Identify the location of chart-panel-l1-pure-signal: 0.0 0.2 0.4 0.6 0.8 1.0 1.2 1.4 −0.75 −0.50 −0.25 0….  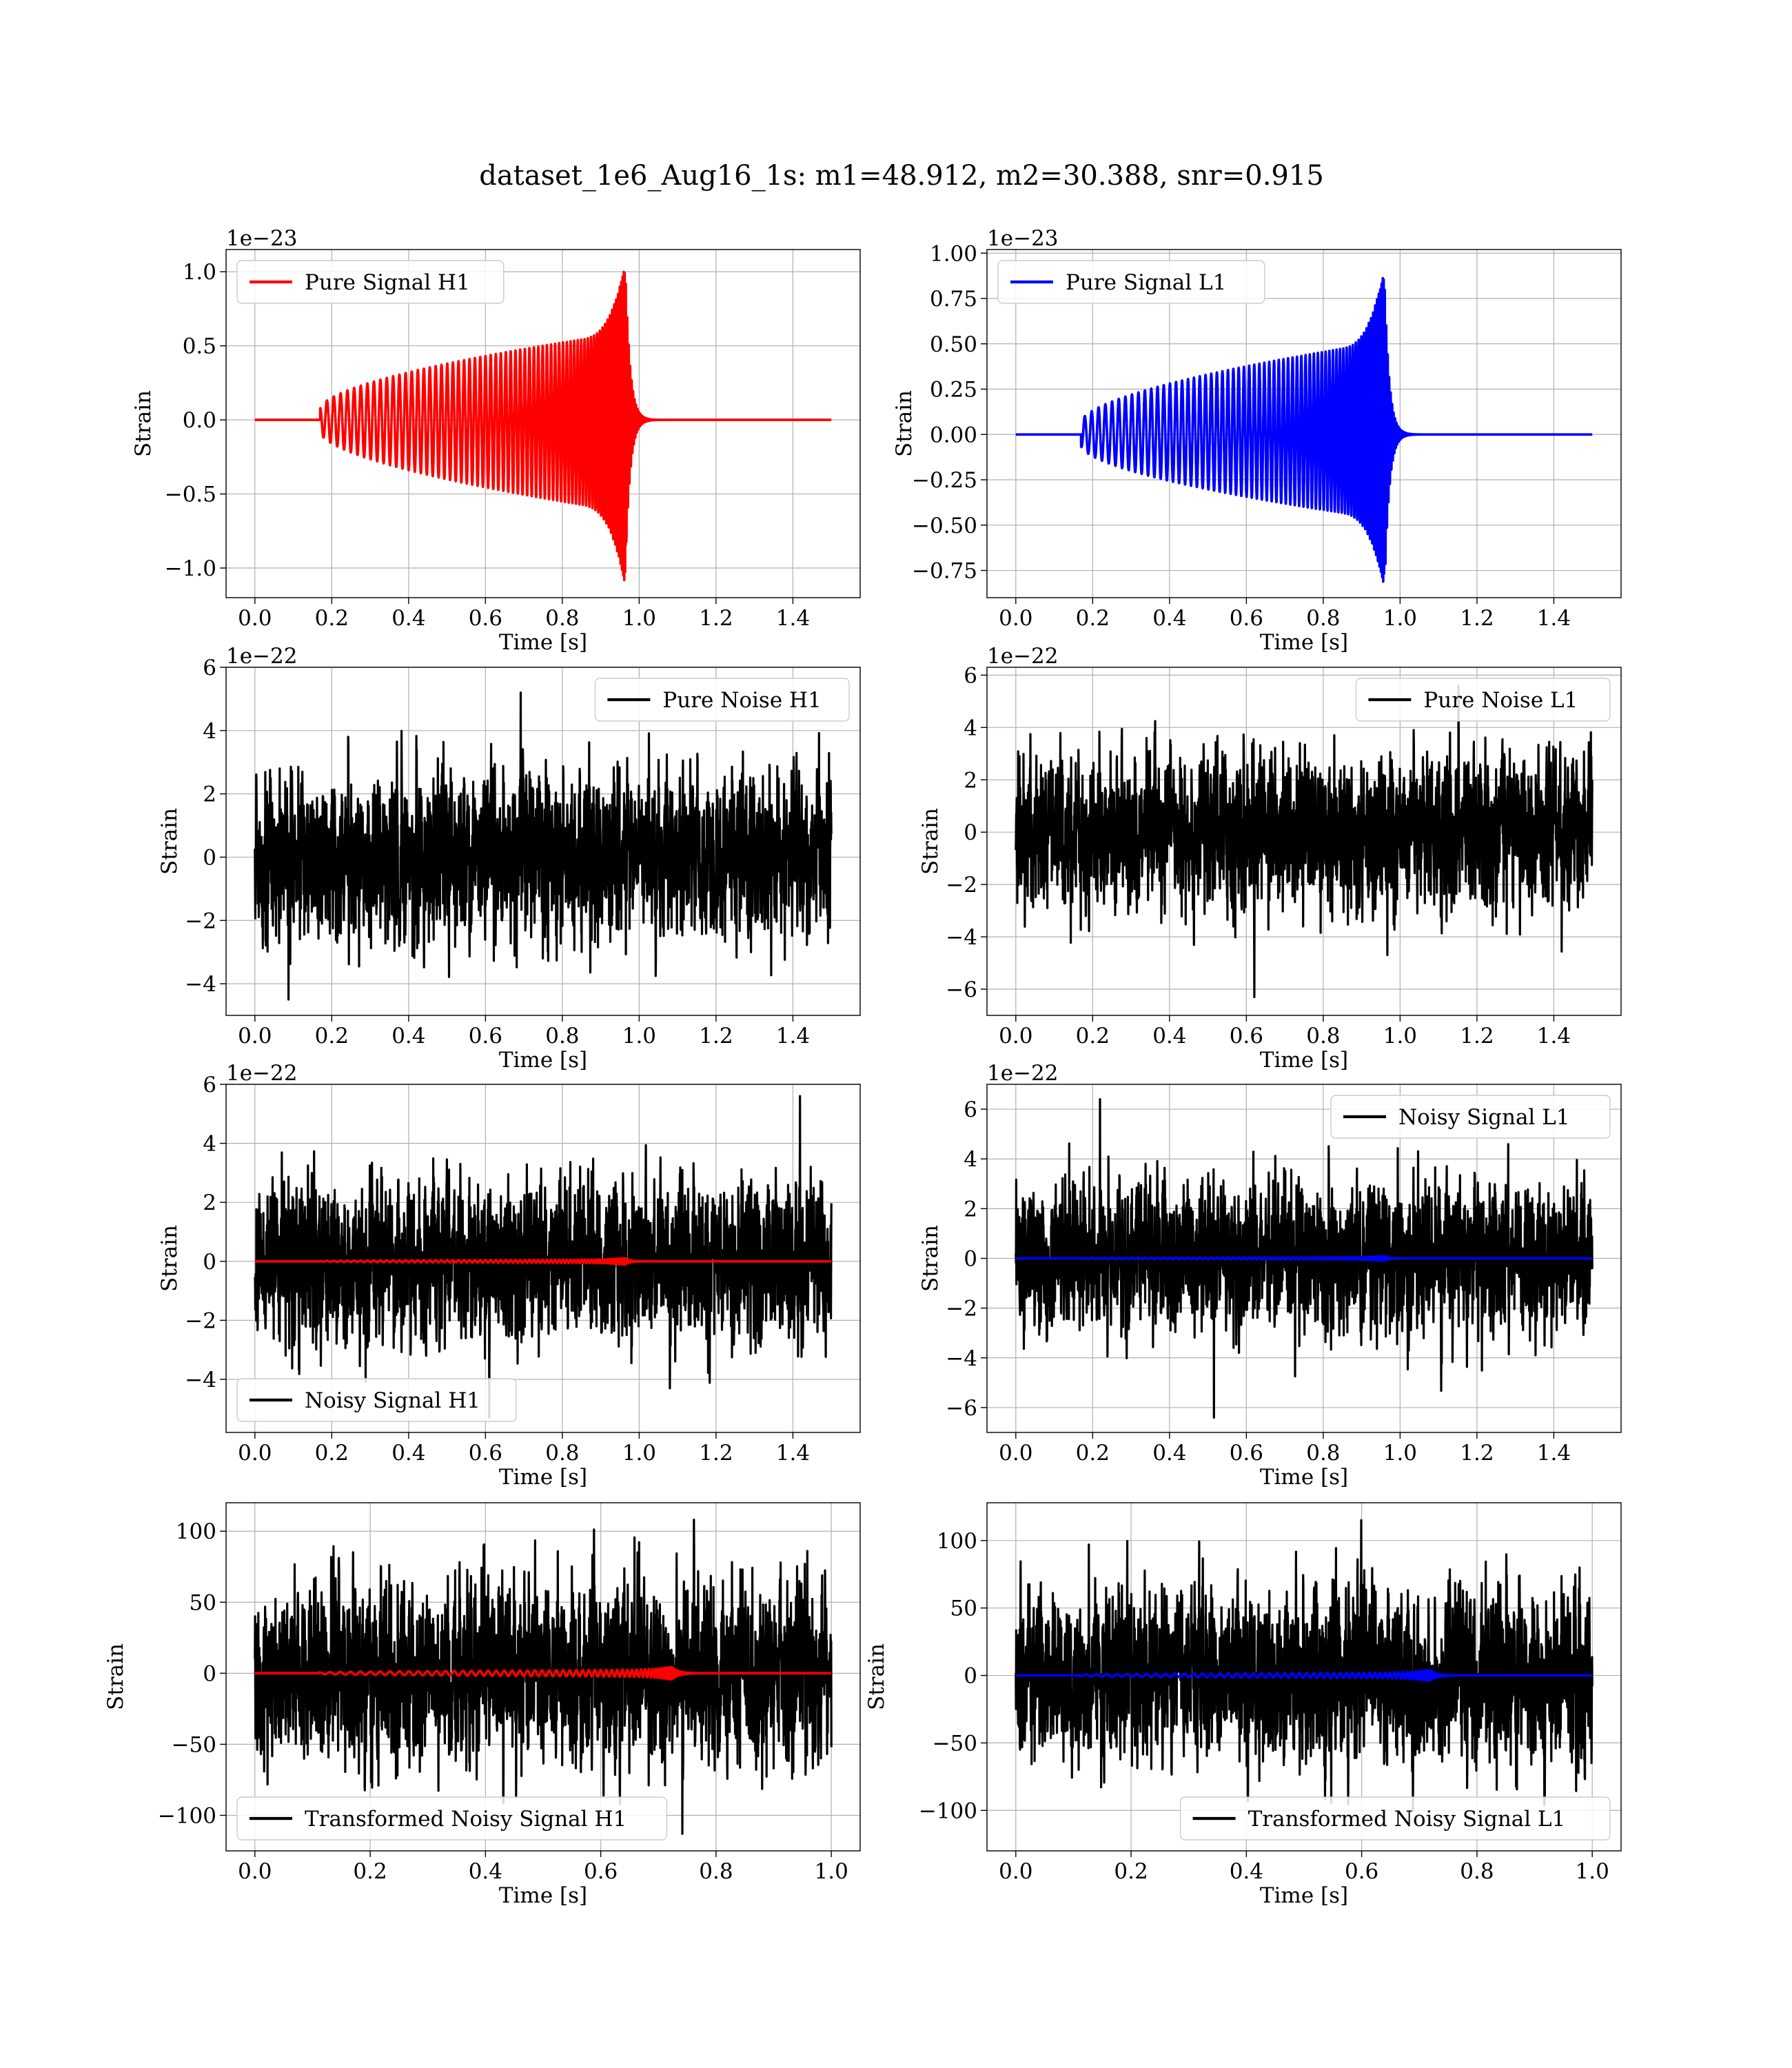
(1257, 440).